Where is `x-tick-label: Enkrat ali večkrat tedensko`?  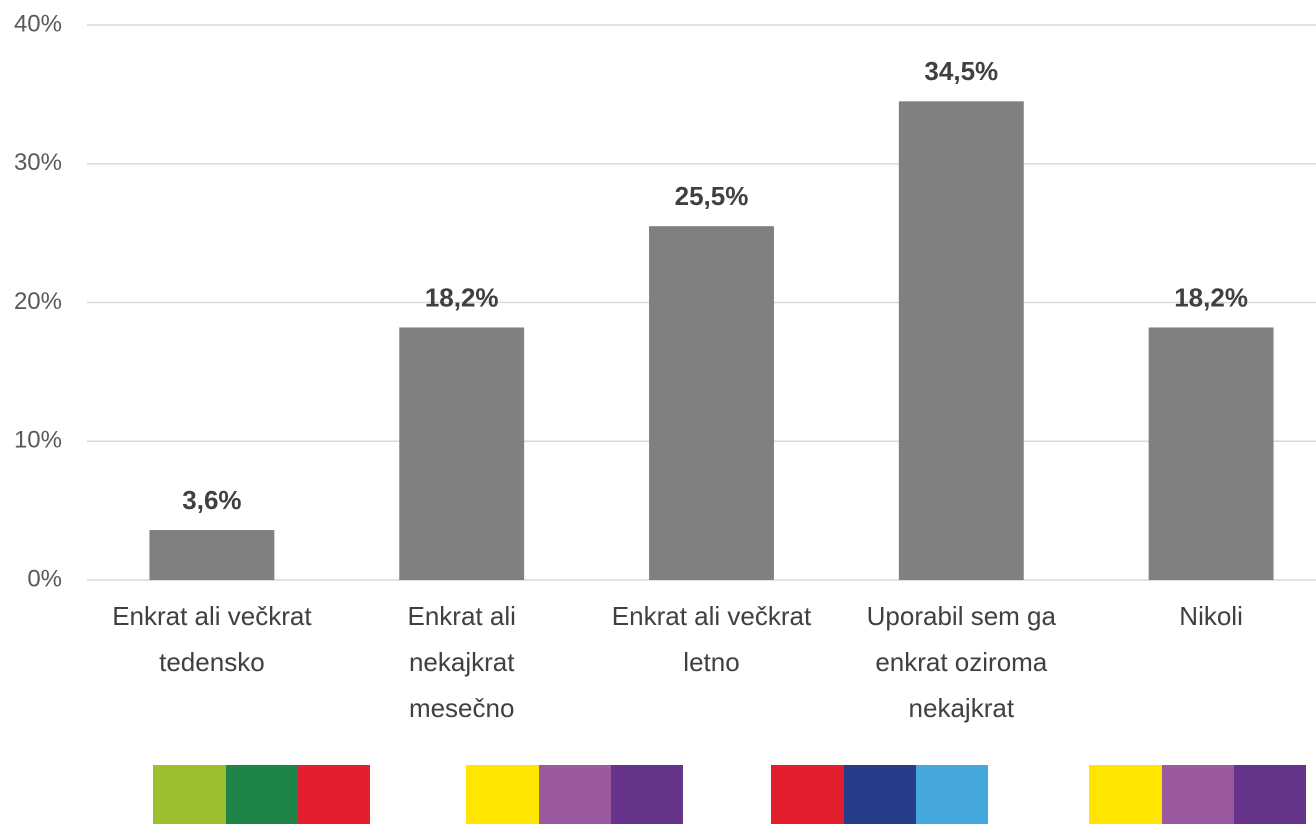 x-tick-label: Enkrat ali večkrat tedensko is located at coordinates (212, 639).